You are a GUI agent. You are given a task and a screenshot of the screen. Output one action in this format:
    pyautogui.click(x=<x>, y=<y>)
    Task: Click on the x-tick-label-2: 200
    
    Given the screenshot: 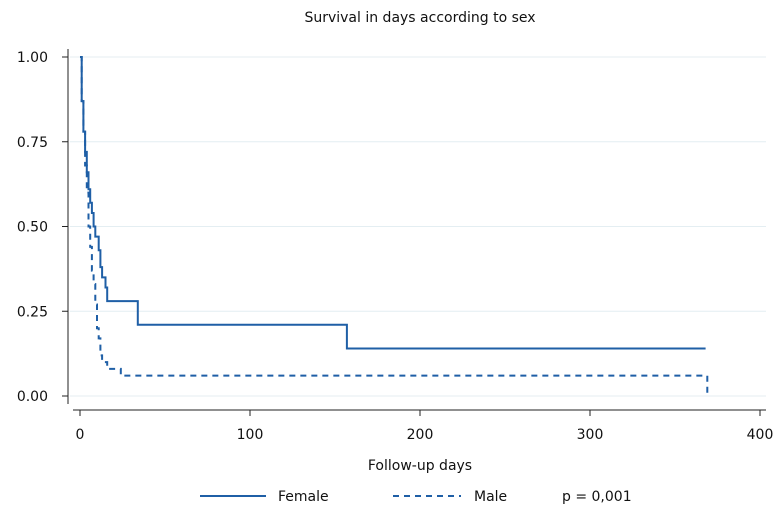 What is the action you would take?
    pyautogui.click(x=420, y=435)
    